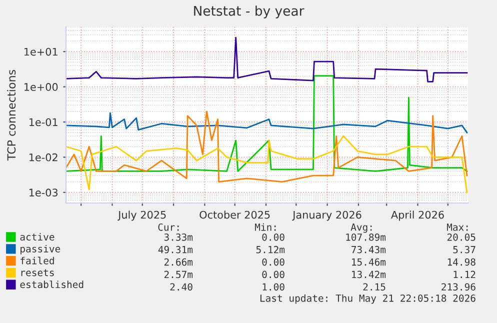 The height and width of the screenshot is (323, 497). What do you see at coordinates (37, 237) in the screenshot?
I see `legend-label: active` at bounding box center [37, 237].